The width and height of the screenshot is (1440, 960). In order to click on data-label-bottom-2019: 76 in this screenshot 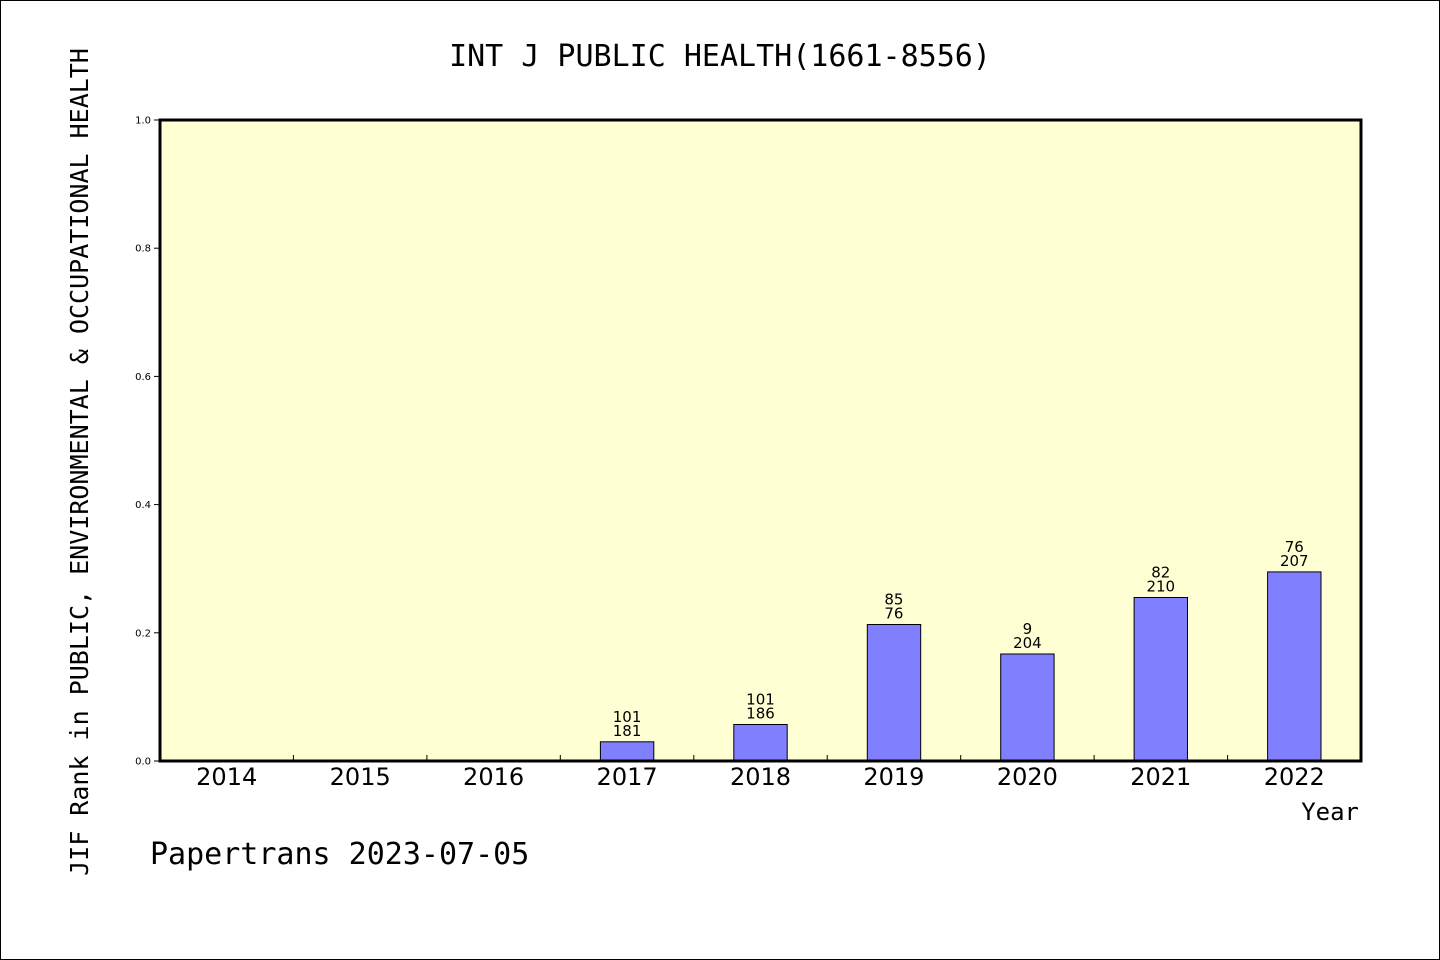, I will do `click(893, 614)`.